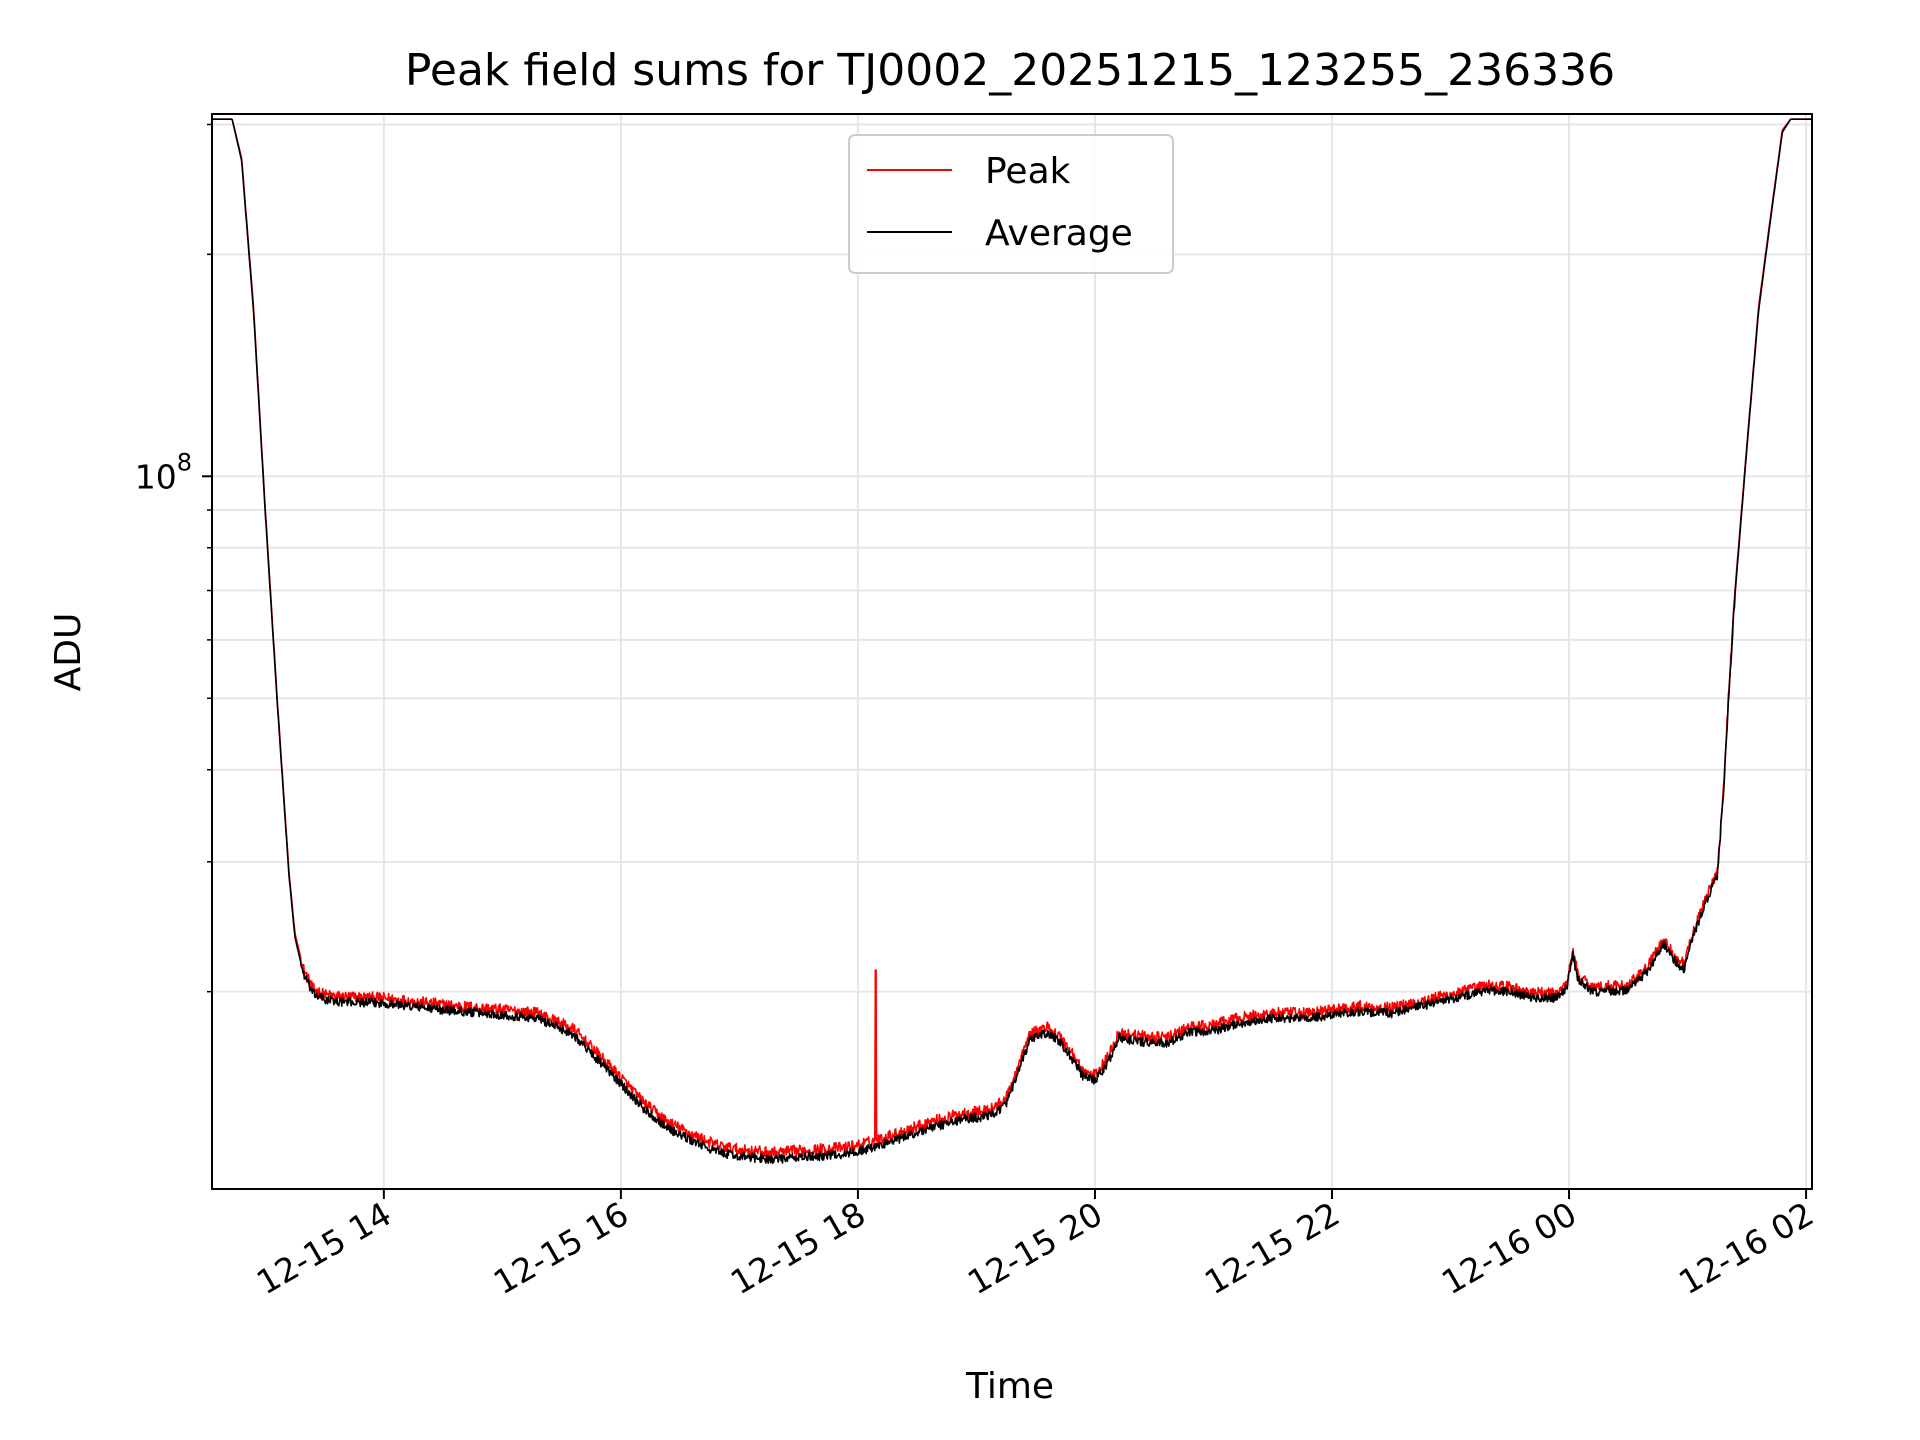 The width and height of the screenshot is (1920, 1440). I want to click on y-tick-label-exponent: 8, so click(184, 462).